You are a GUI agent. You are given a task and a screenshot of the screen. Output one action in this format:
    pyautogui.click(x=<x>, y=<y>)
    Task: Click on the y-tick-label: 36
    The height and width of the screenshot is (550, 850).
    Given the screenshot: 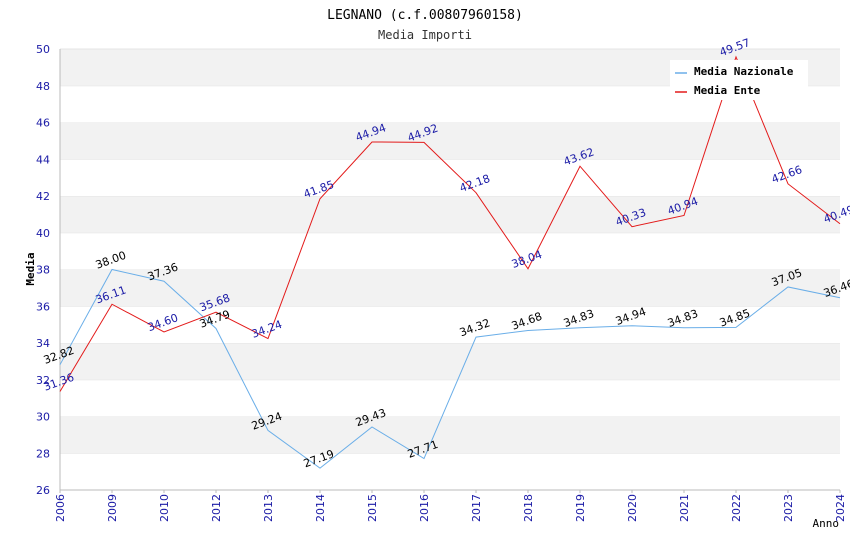 What is the action you would take?
    pyautogui.click(x=43, y=306)
    